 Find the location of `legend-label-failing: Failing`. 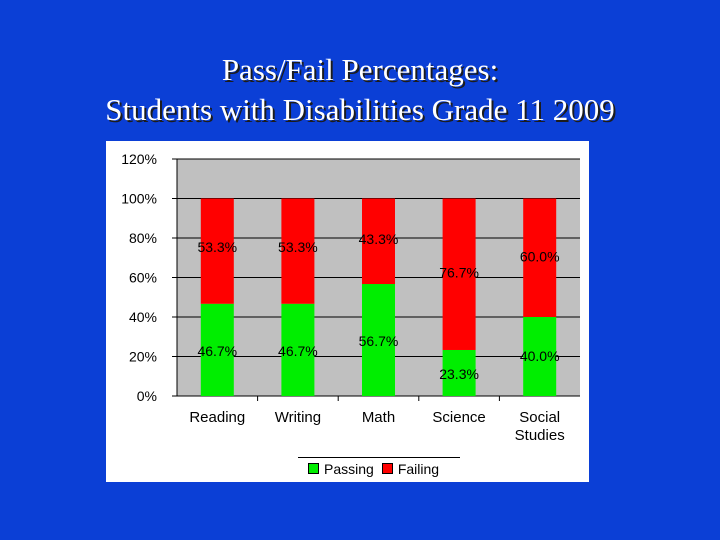

legend-label-failing: Failing is located at coordinates (418, 468).